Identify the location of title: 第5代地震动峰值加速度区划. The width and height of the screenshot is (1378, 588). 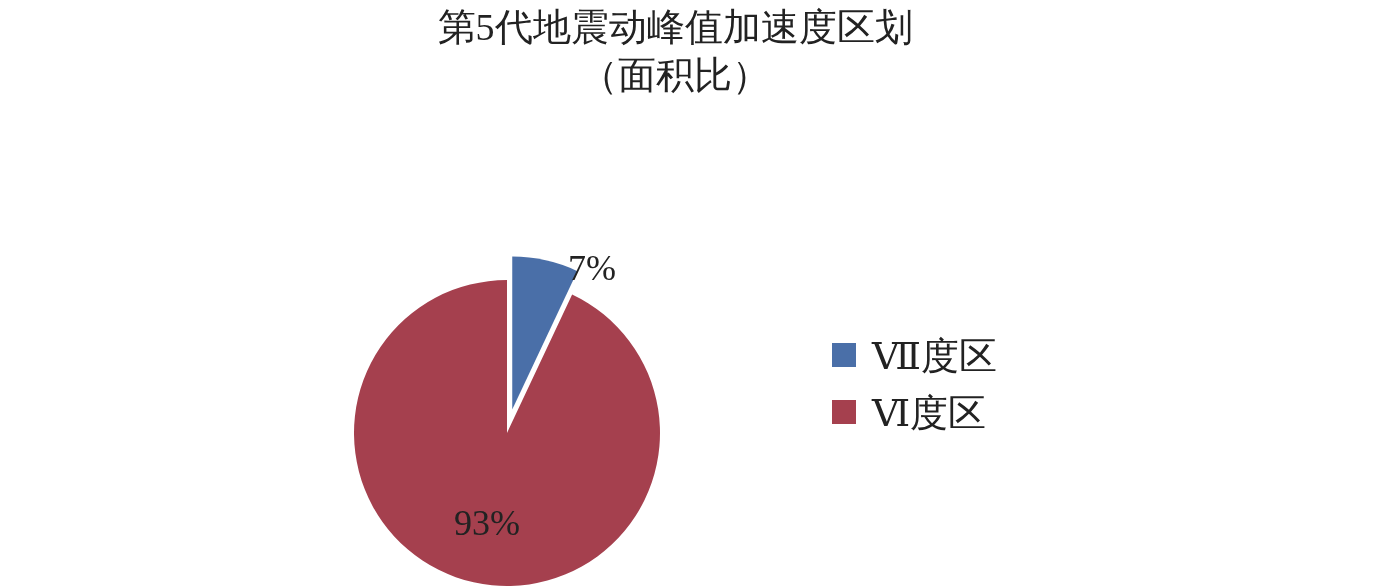
(675, 27).